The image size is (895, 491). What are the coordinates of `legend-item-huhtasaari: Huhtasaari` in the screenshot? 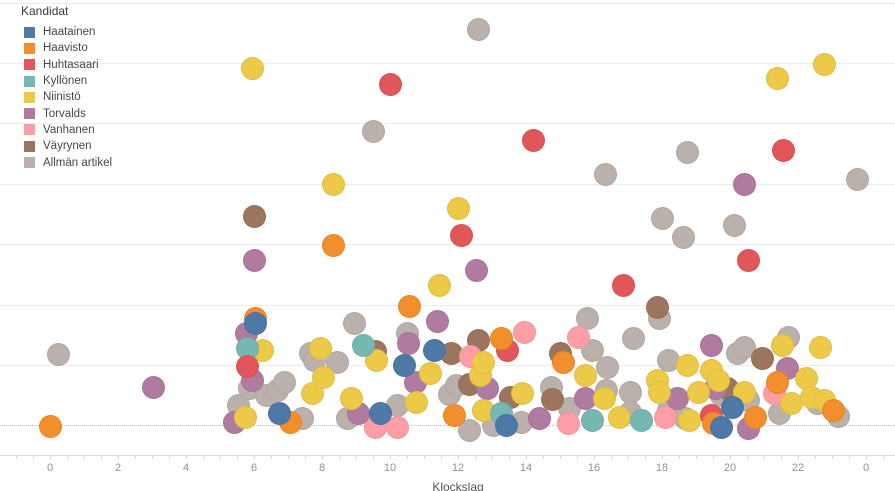 It's located at (66, 65).